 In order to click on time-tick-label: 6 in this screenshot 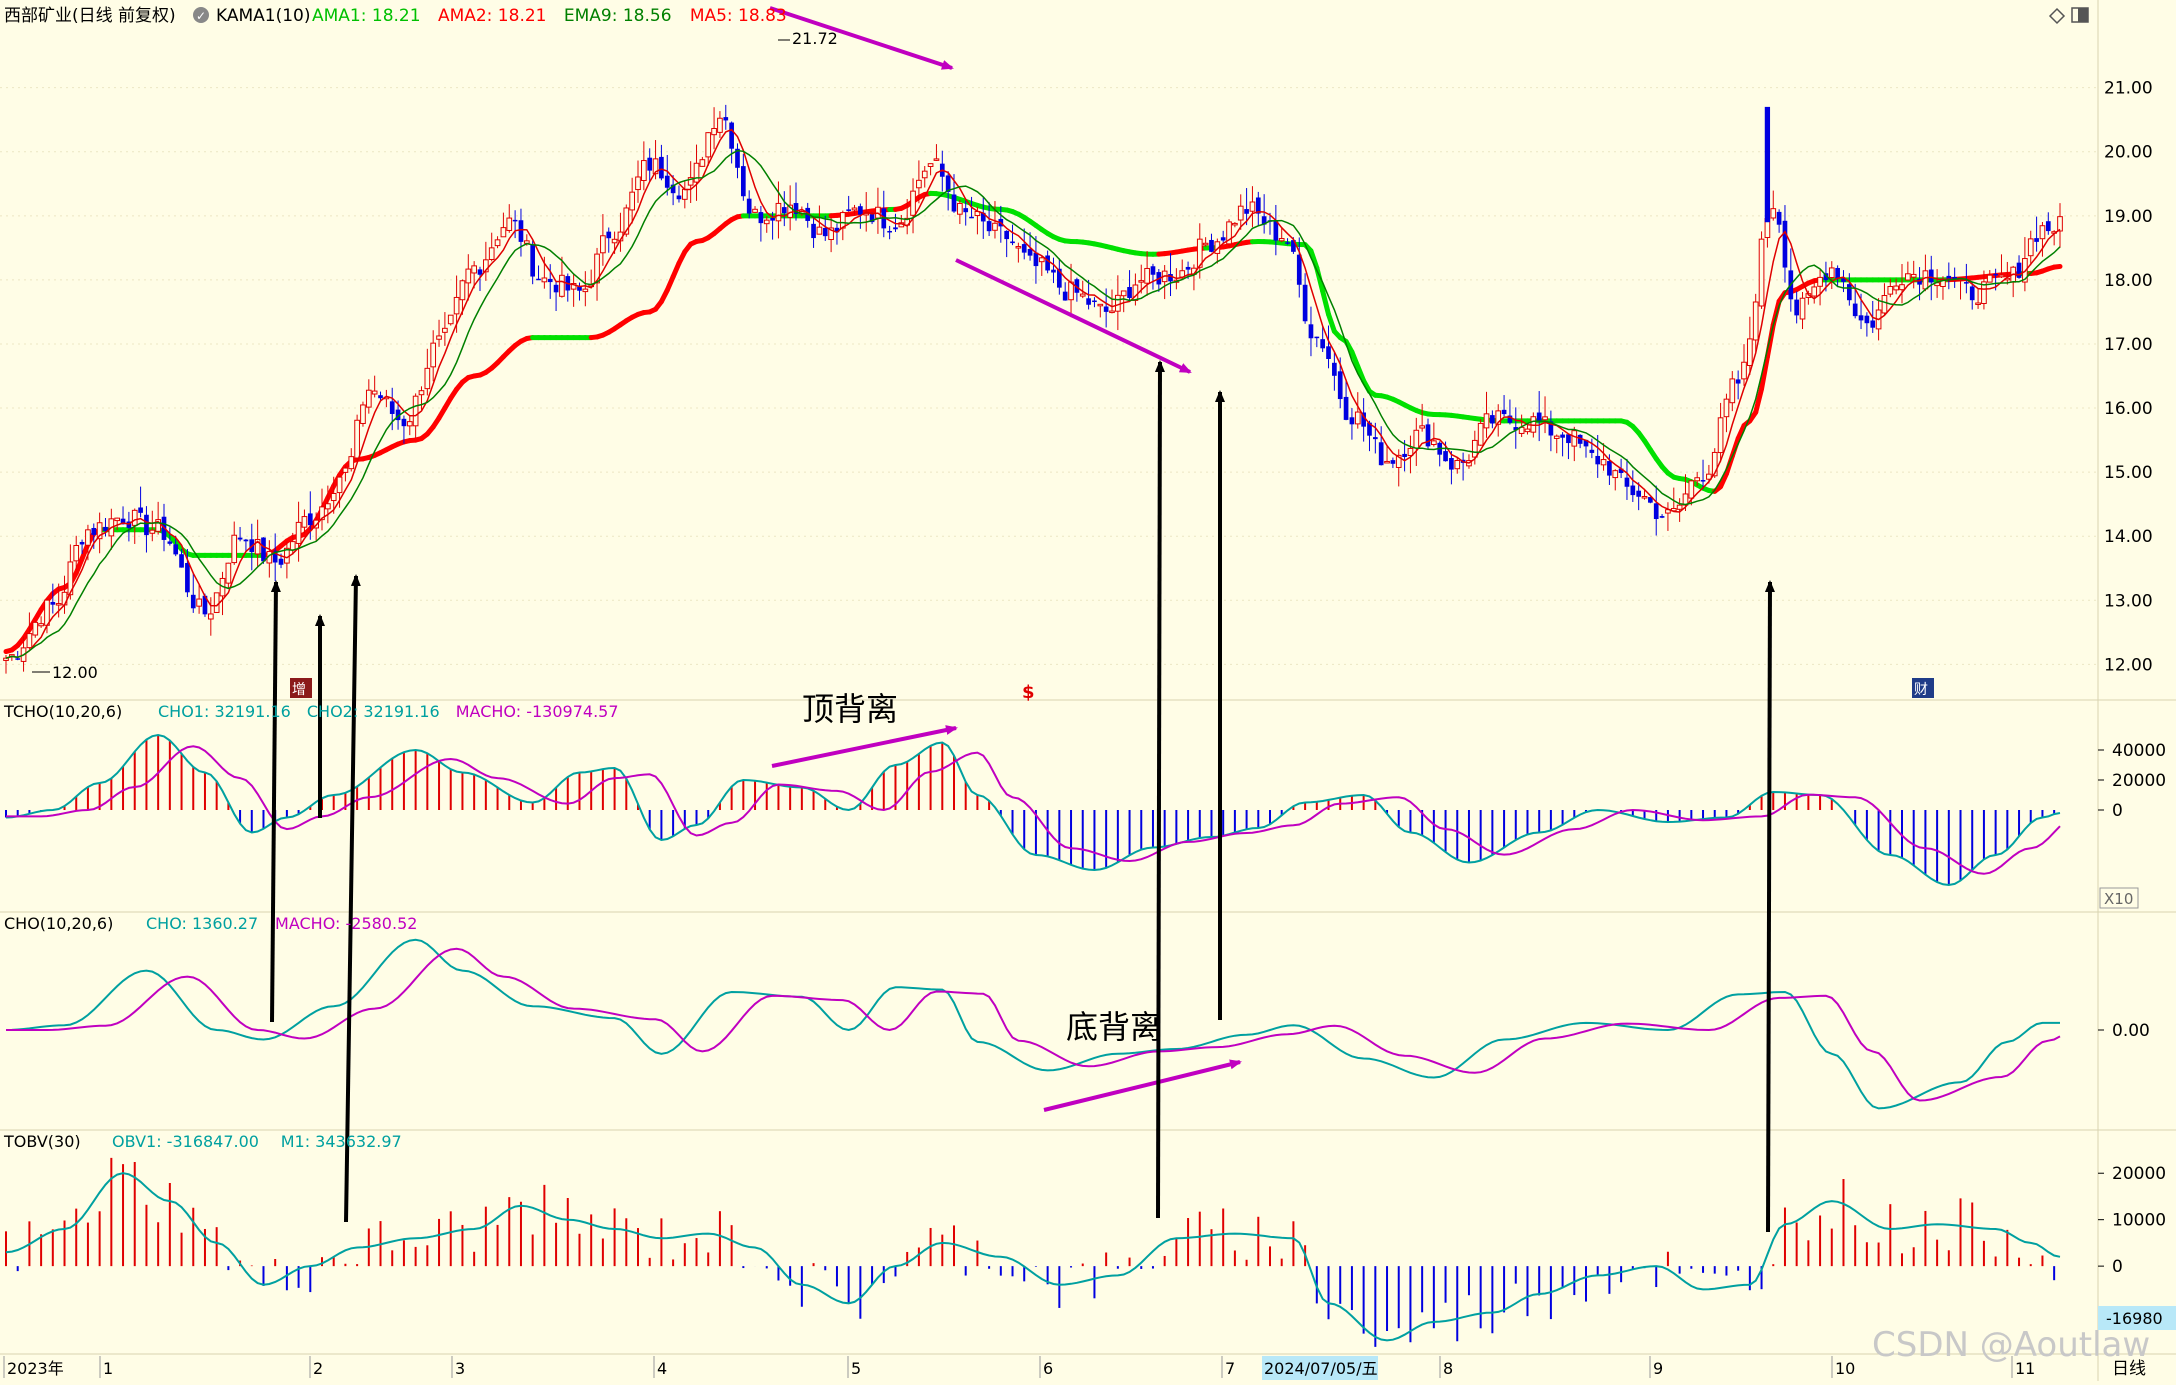, I will do `click(1048, 1368)`.